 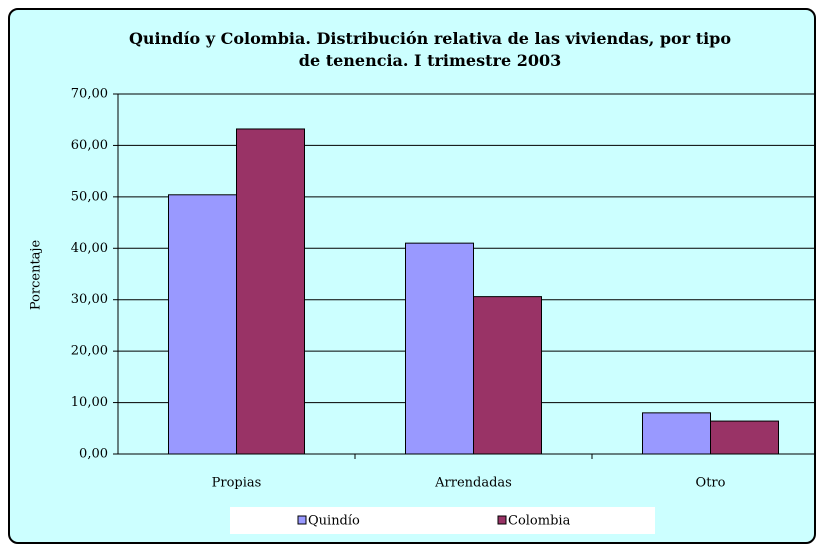 What do you see at coordinates (442, 520) in the screenshot?
I see `legend-box` at bounding box center [442, 520].